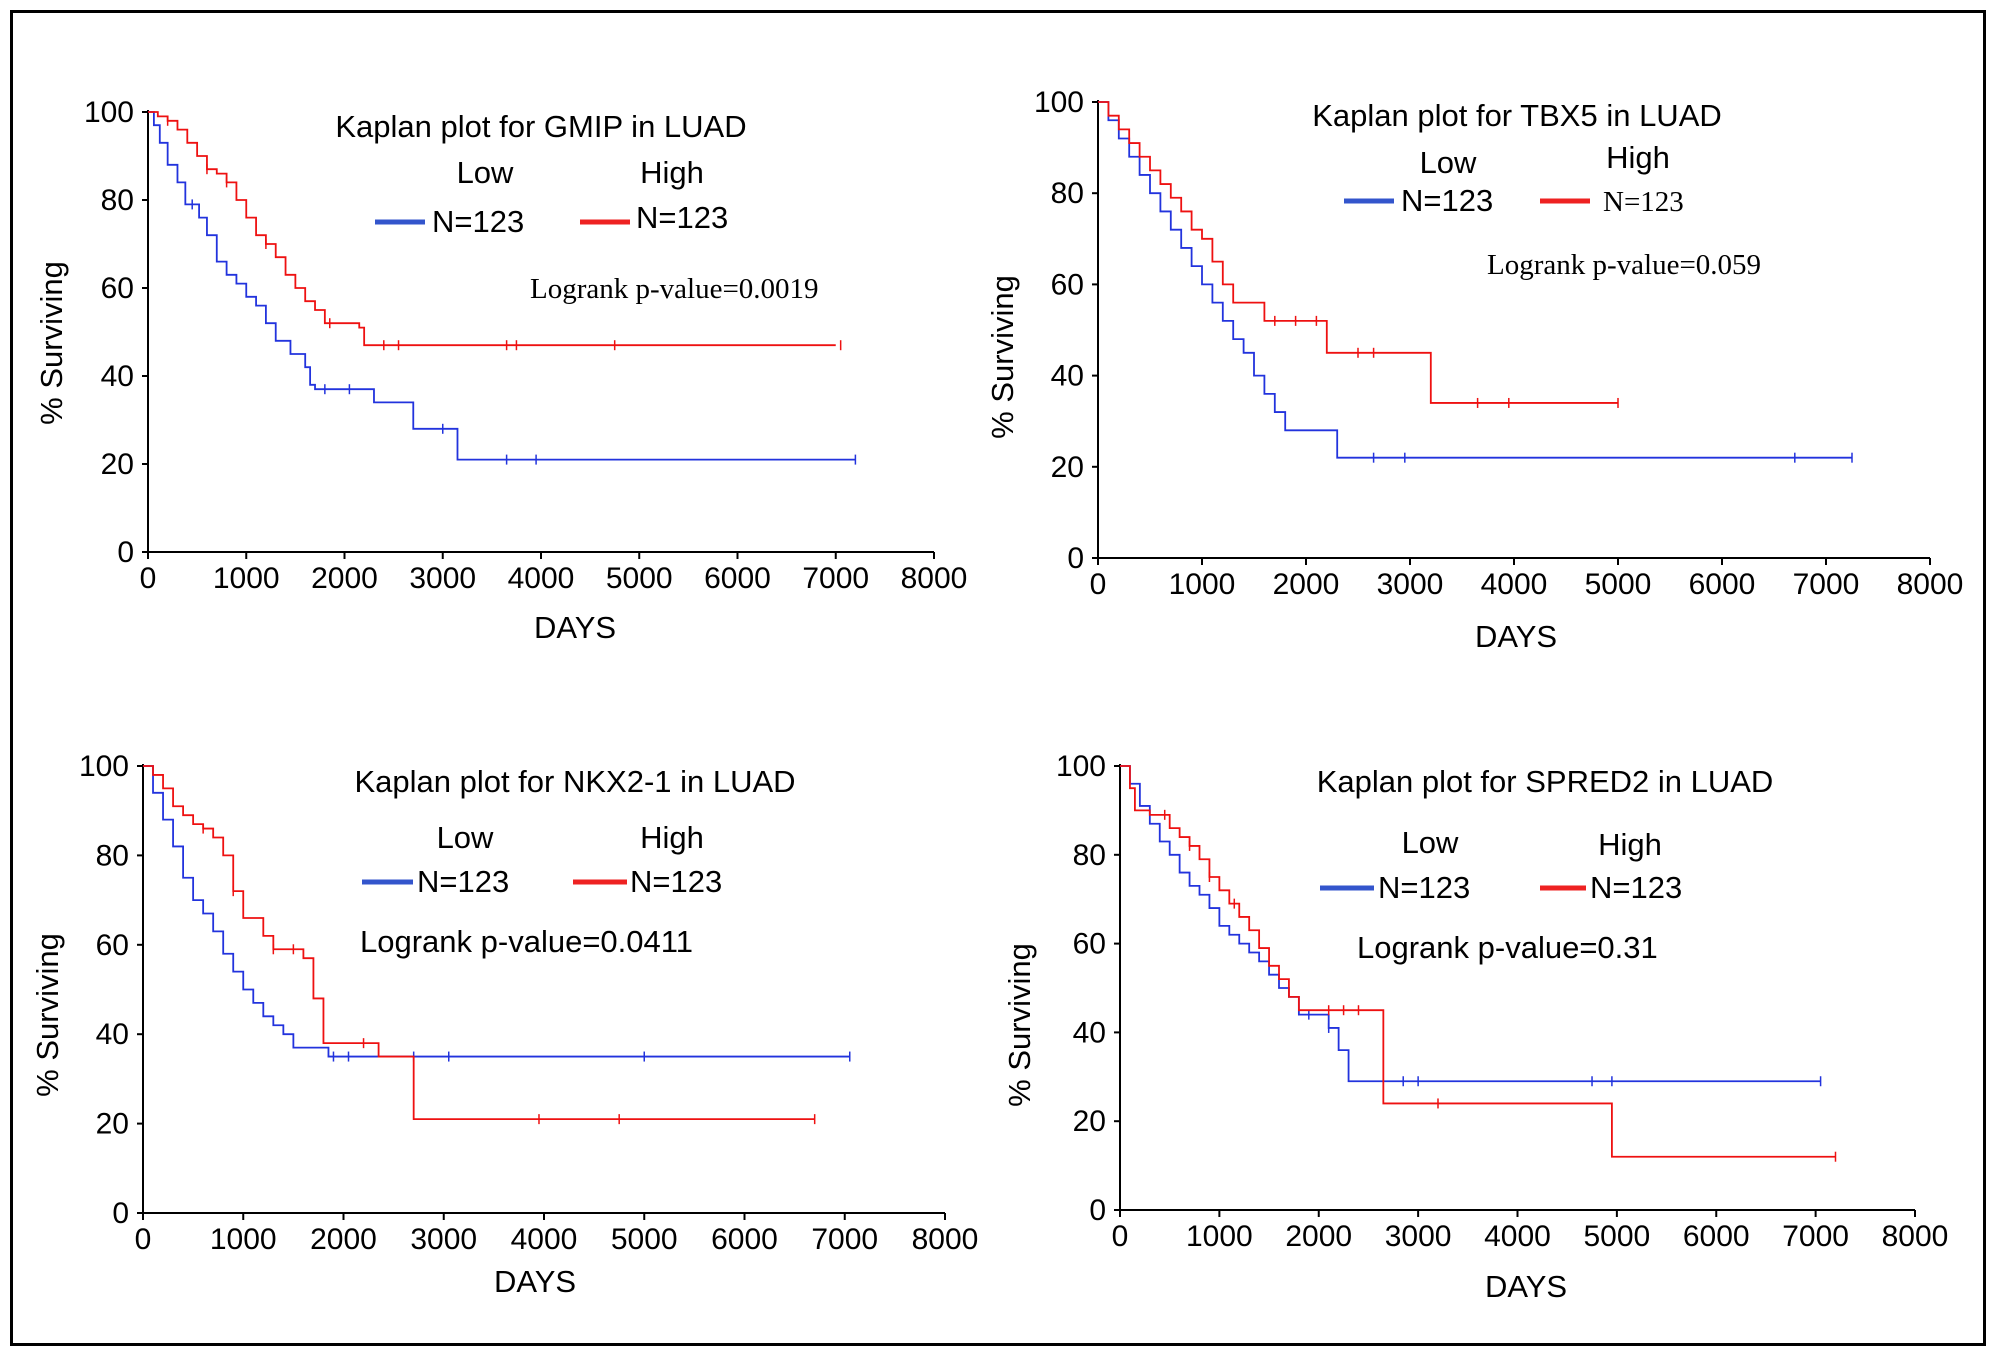 This screenshot has width=2000, height=1362. What do you see at coordinates (540, 126) in the screenshot?
I see `chart-title: Kaplan plot for GMIP in LUAD` at bounding box center [540, 126].